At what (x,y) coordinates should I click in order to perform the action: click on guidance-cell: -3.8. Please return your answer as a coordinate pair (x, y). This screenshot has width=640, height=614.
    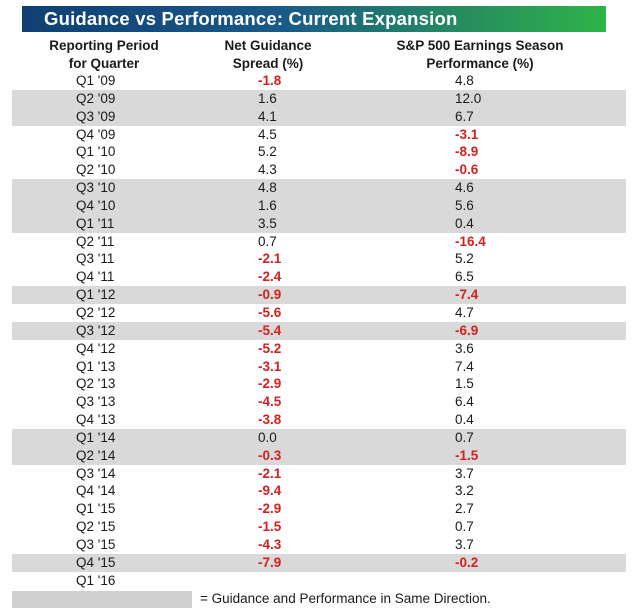
    Looking at the image, I should click on (270, 420).